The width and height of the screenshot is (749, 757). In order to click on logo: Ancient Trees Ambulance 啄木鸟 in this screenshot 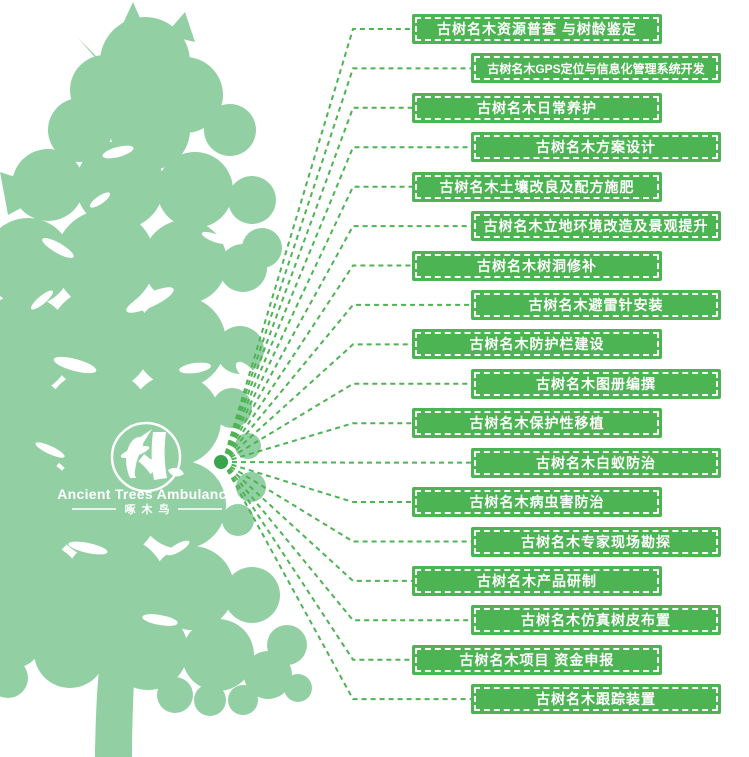, I will do `click(146, 468)`.